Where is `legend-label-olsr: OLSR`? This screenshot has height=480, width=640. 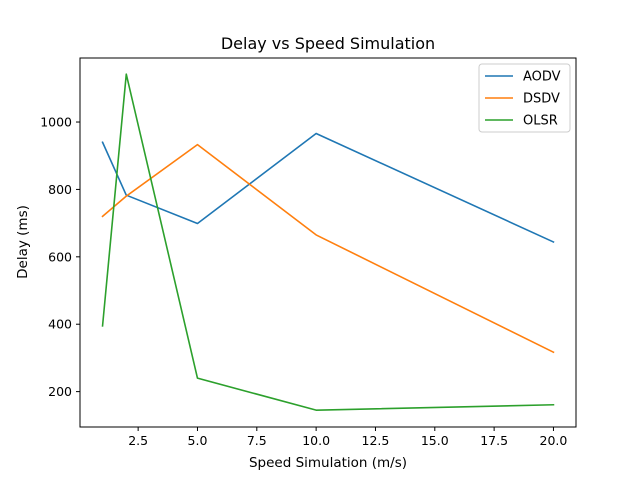
legend-label-olsr: OLSR is located at coordinates (540, 121).